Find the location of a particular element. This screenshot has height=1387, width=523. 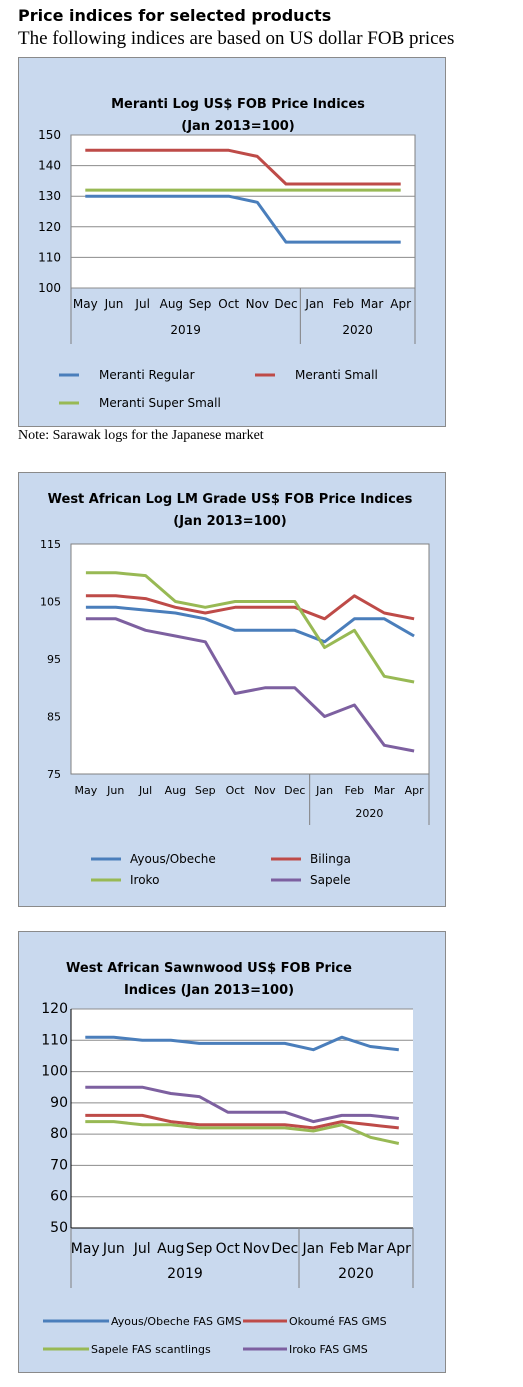

page-title: Price indices for selected products is located at coordinates (175, 15).